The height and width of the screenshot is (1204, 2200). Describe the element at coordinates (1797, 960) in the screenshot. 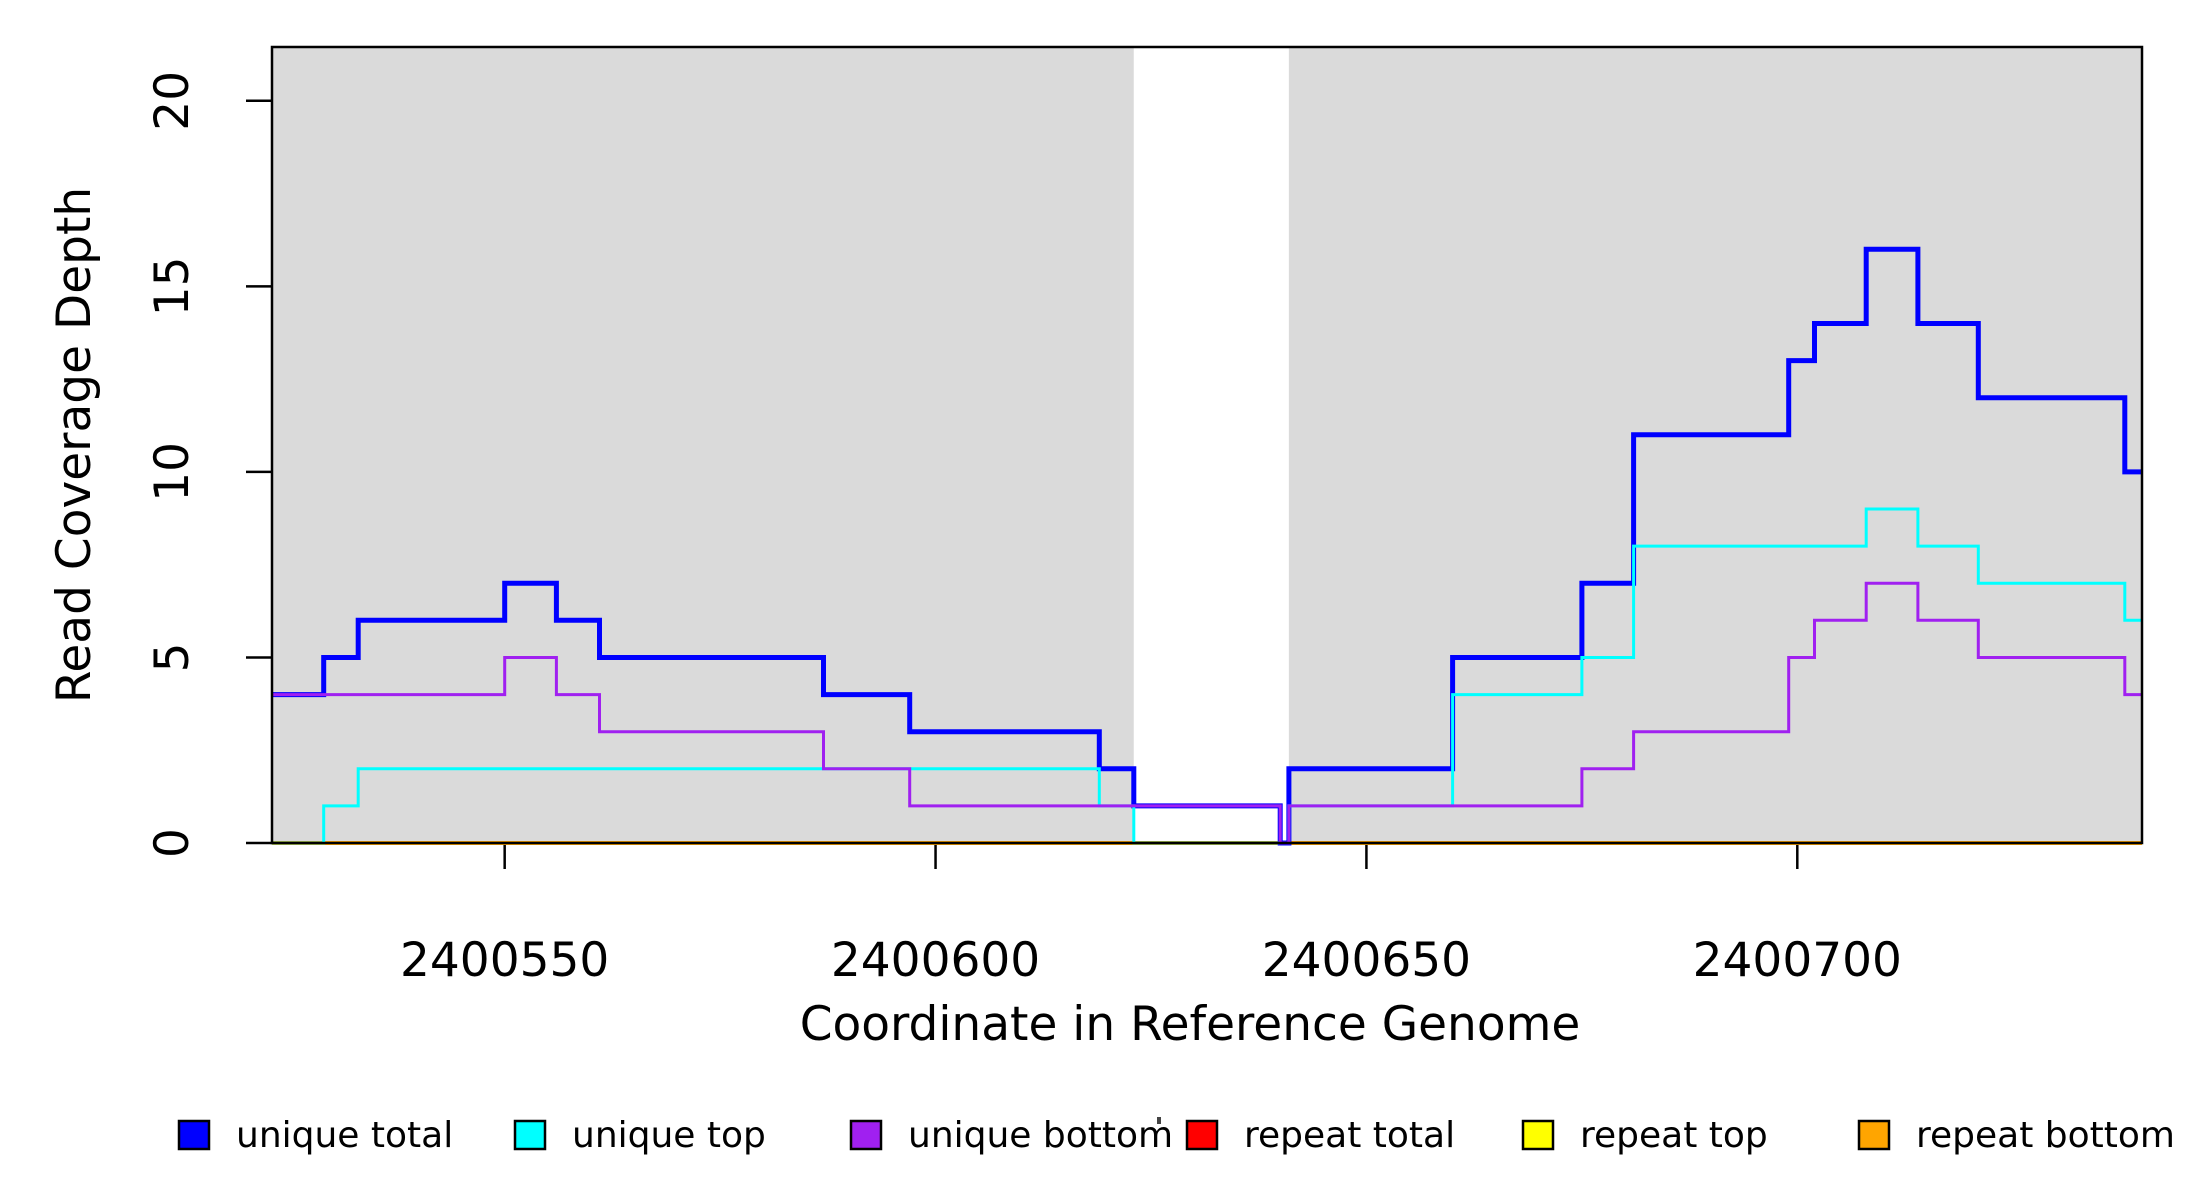

I see `x-axis-tick-label: 2400700` at that location.